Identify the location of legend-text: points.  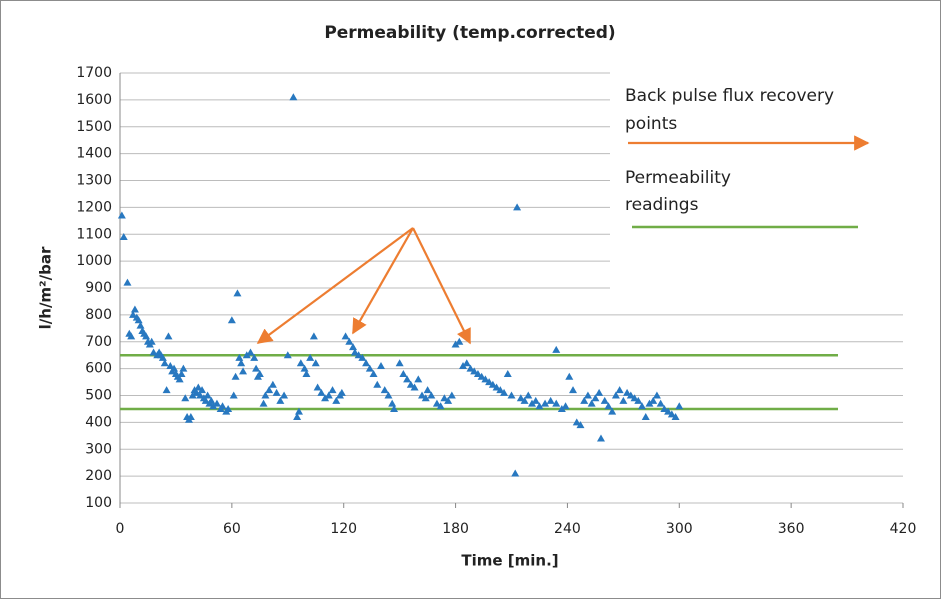
(651, 124).